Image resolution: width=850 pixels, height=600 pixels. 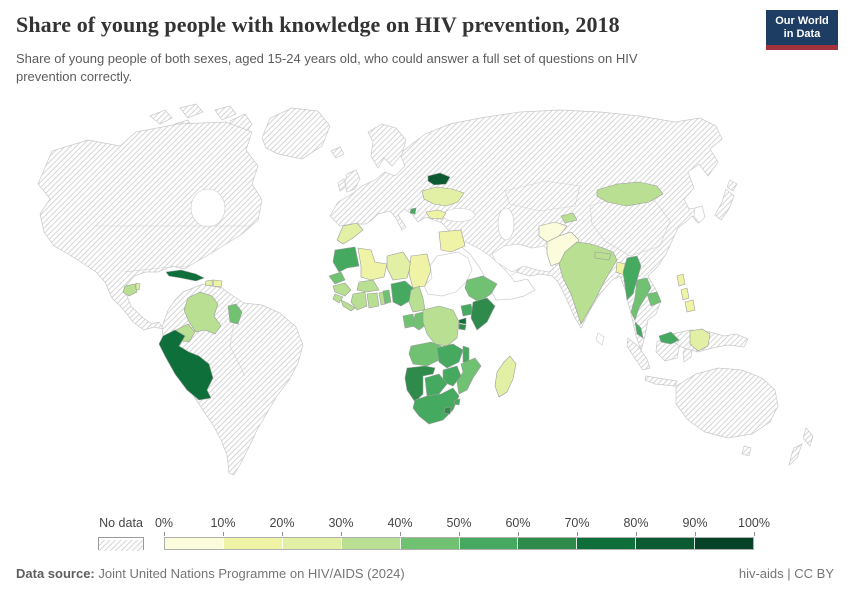 What do you see at coordinates (417, 299) in the screenshot?
I see `country-cameroon` at bounding box center [417, 299].